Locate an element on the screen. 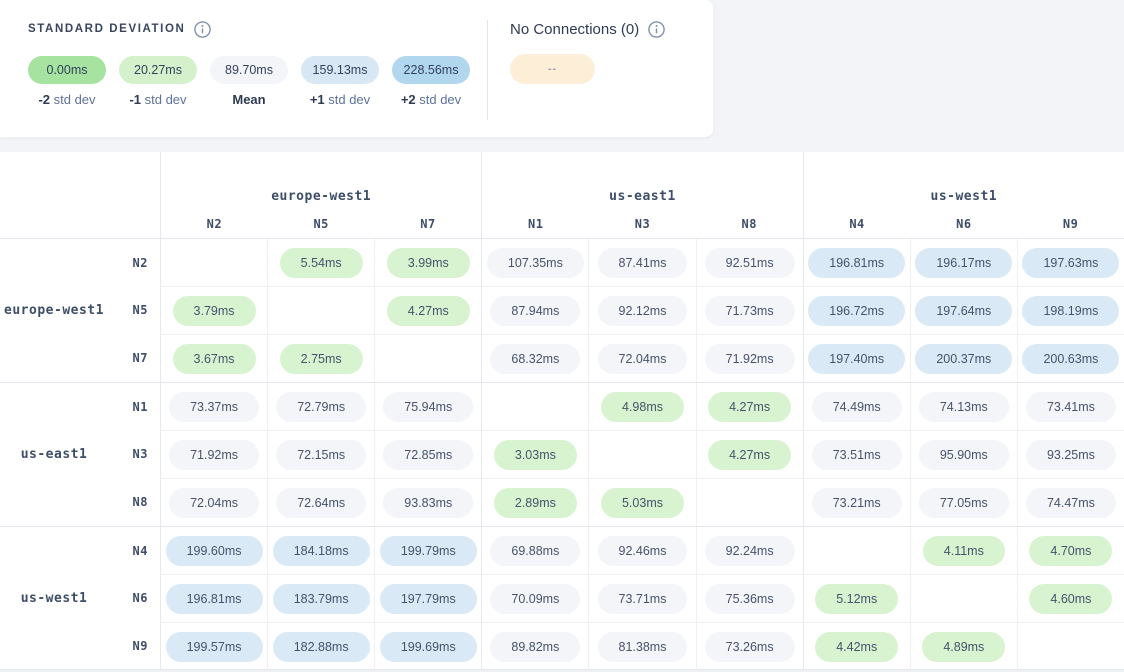 The image size is (1124, 672). row-group-label: us-west1 is located at coordinates (54, 598).